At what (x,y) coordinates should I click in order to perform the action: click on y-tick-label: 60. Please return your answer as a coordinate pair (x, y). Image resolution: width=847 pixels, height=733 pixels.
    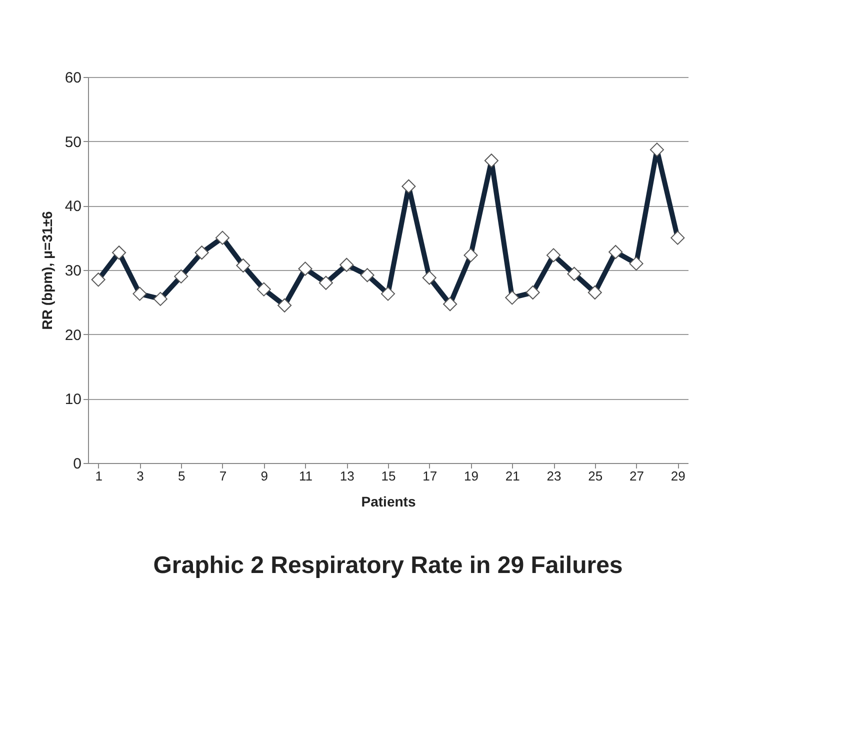
    Looking at the image, I should click on (73, 78).